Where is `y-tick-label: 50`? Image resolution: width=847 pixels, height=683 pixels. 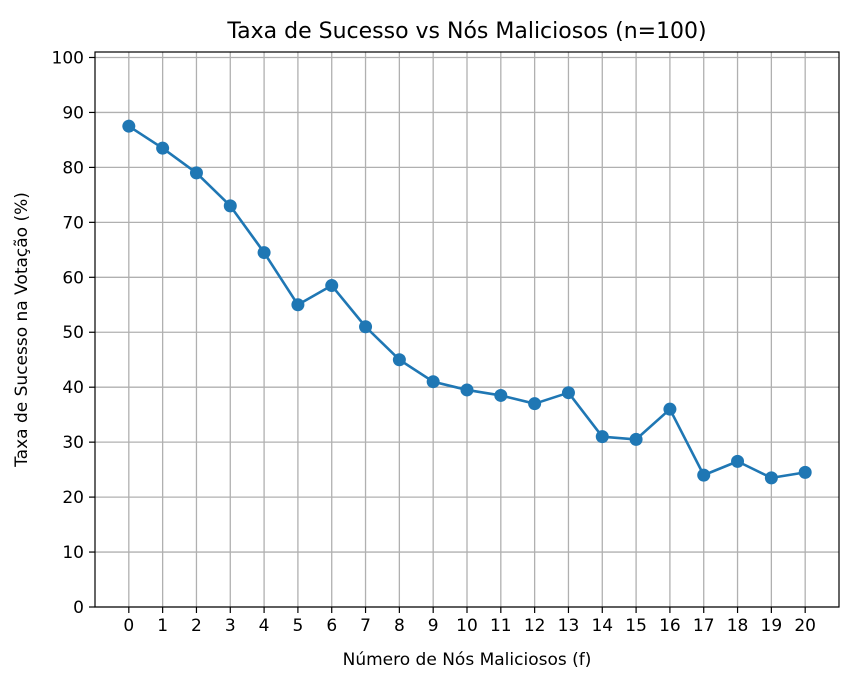
y-tick-label: 50 is located at coordinates (73, 333).